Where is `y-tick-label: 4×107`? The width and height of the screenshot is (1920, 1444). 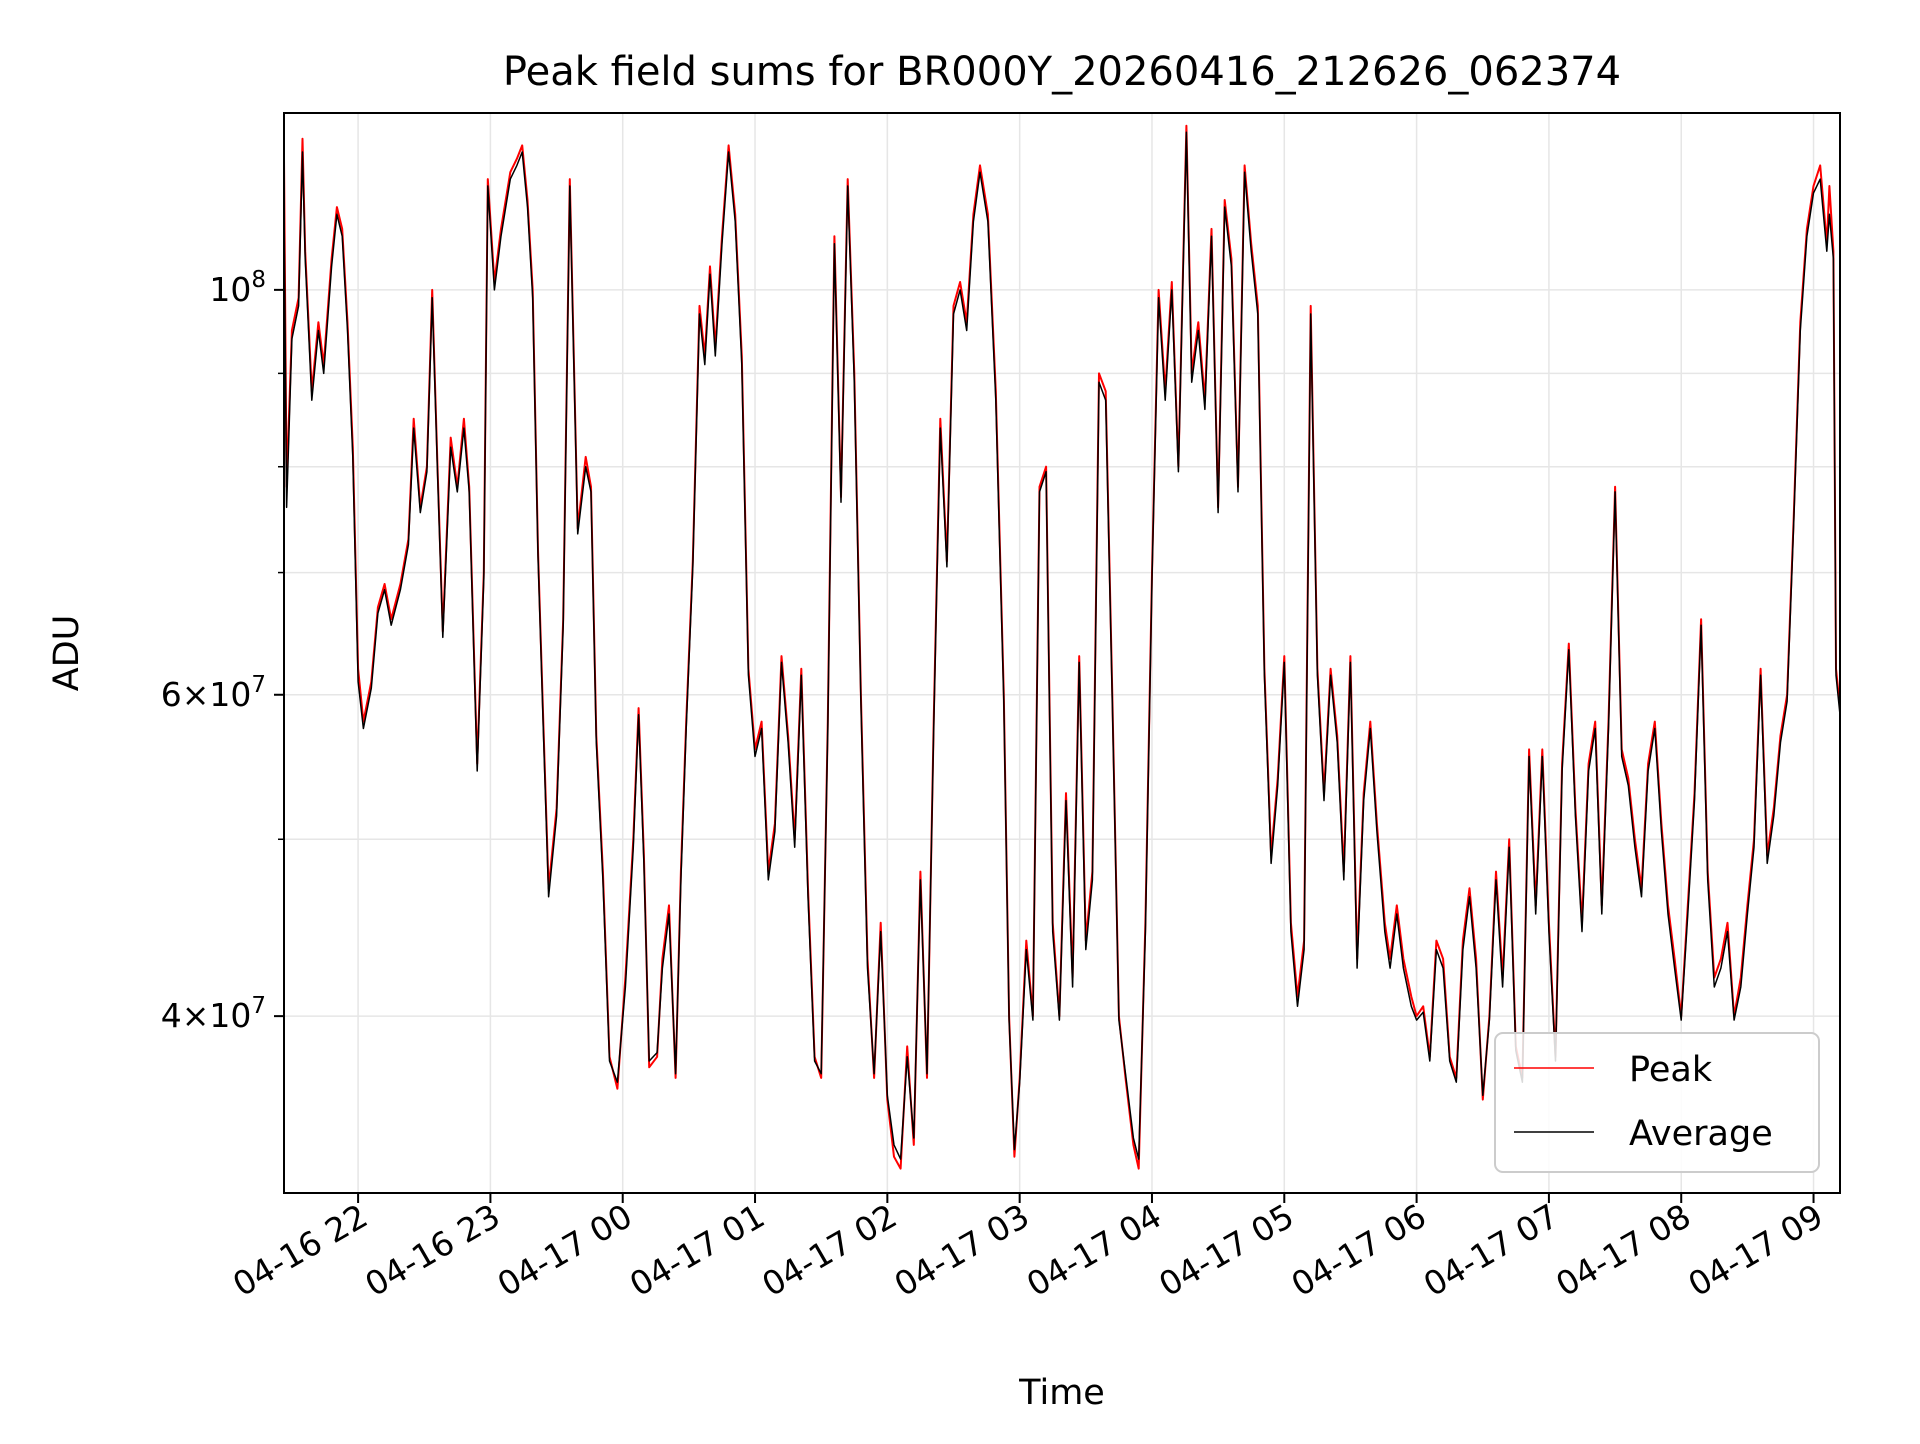
y-tick-label: 4×107 is located at coordinates (213, 1014).